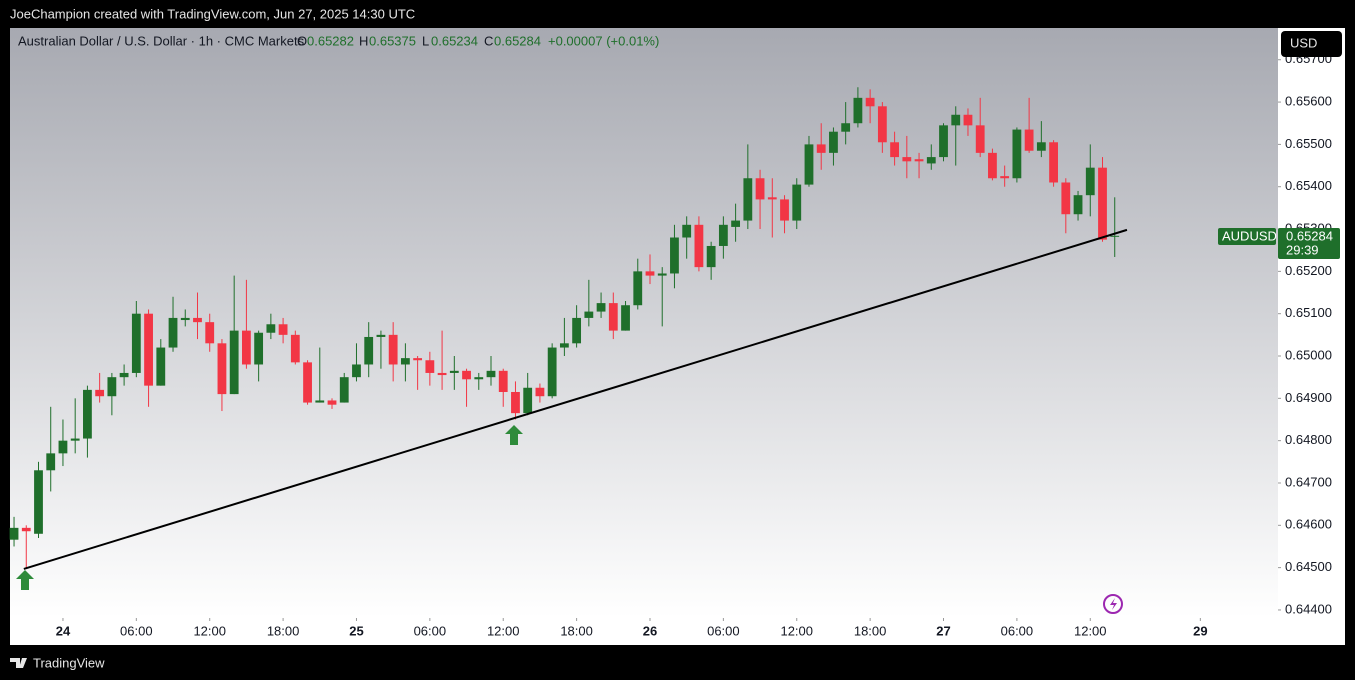  I want to click on change: +0.00007 (+0.01%), so click(603, 40).